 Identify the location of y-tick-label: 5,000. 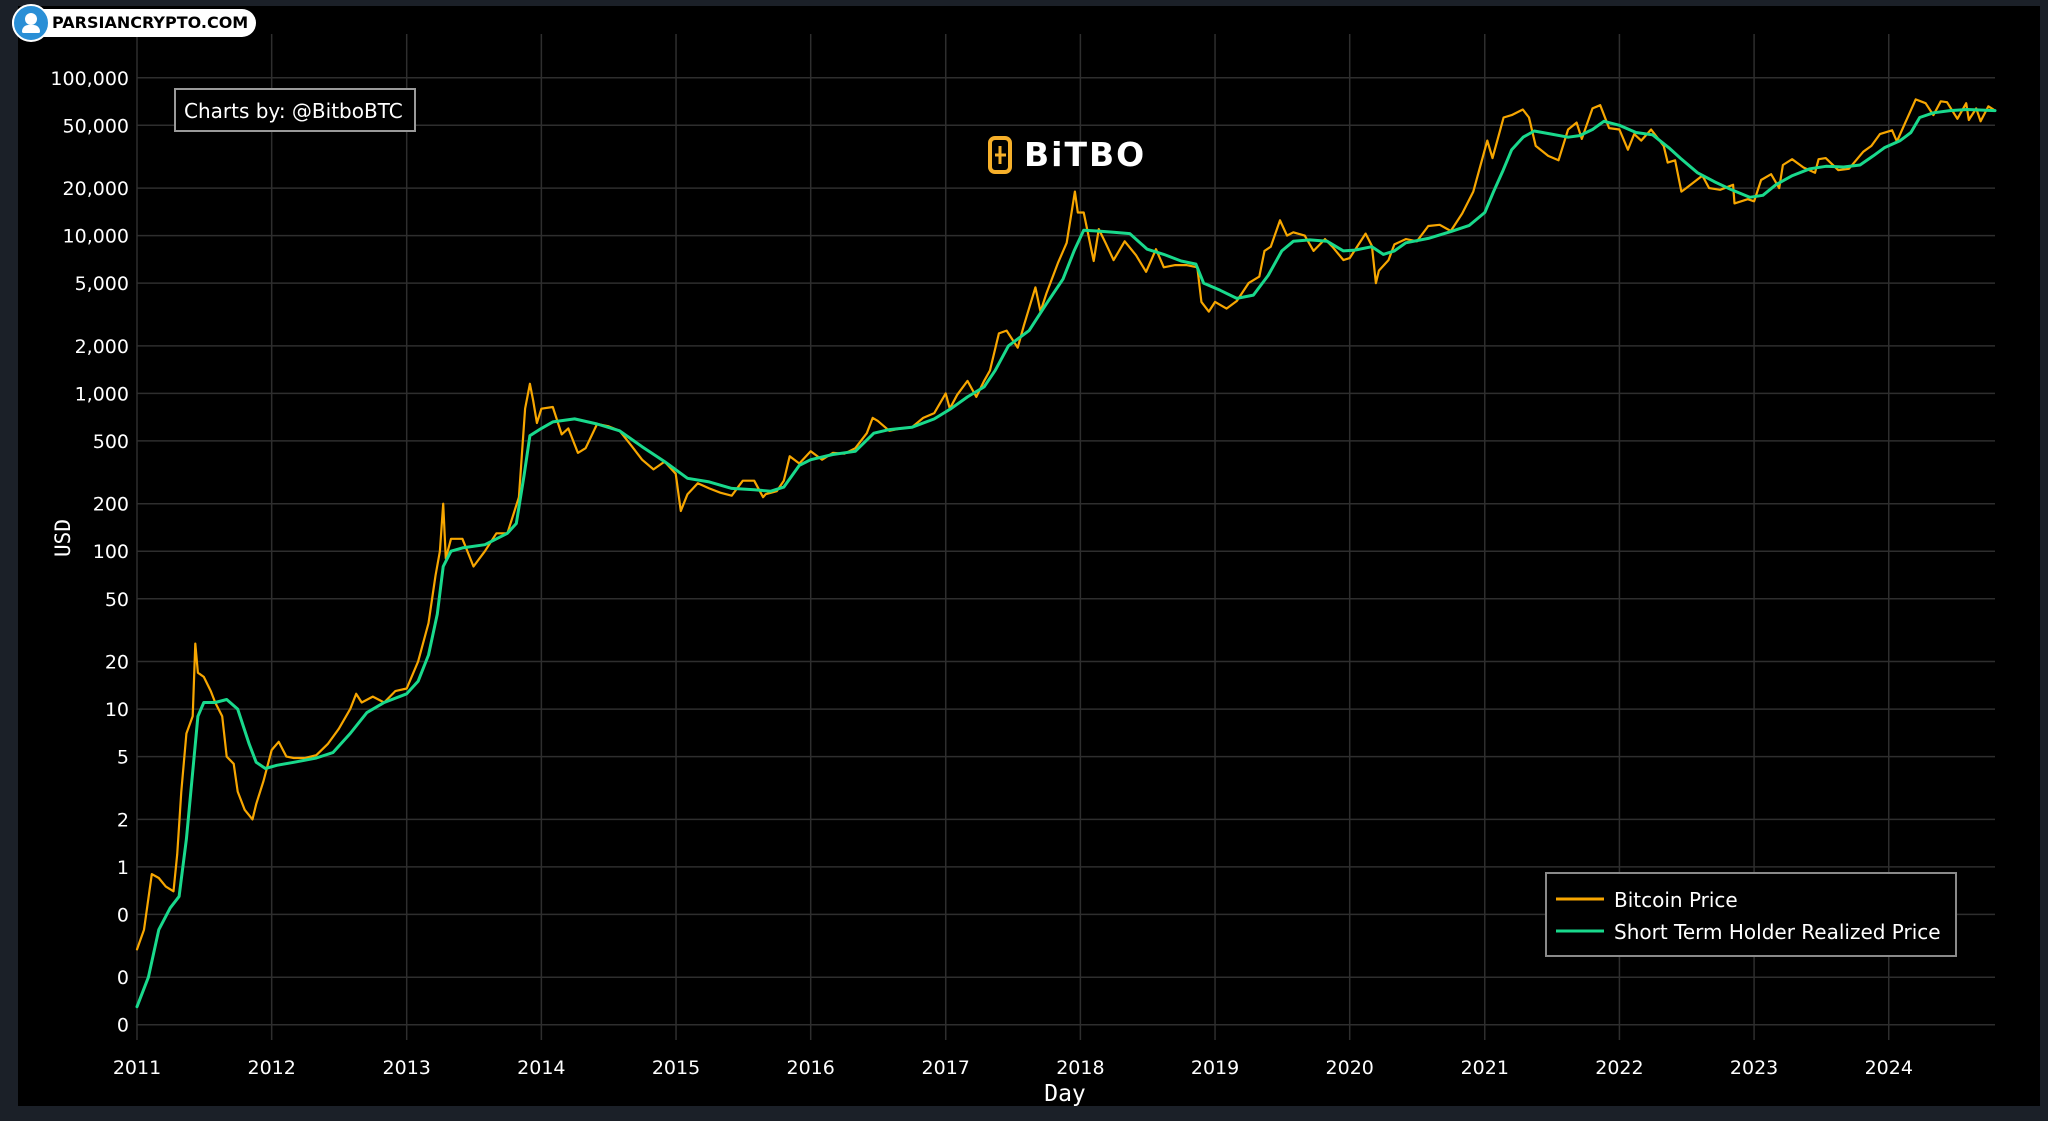
(102, 284).